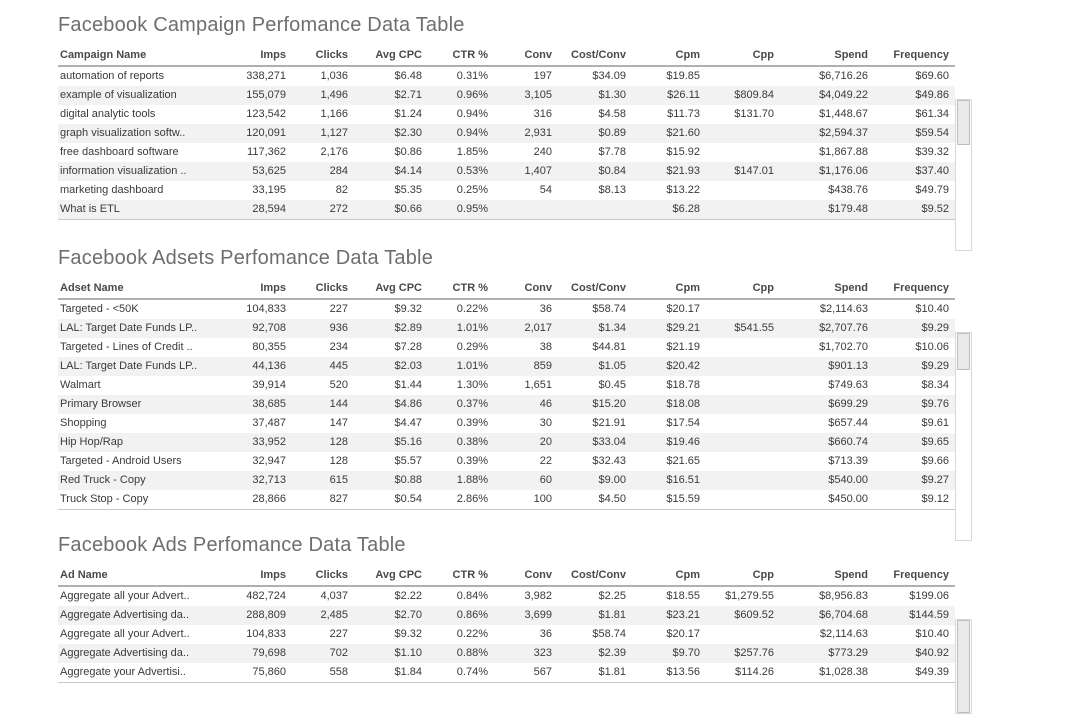 Image resolution: width=1080 pixels, height=714 pixels. What do you see at coordinates (848, 404) in the screenshot?
I see `value-cell: $699.29` at bounding box center [848, 404].